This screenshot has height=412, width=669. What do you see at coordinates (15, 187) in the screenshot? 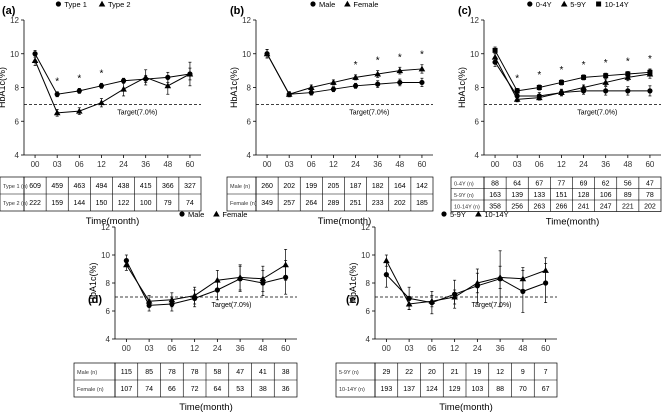
I see `table-row-label: Type 1 (n)` at bounding box center [15, 187].